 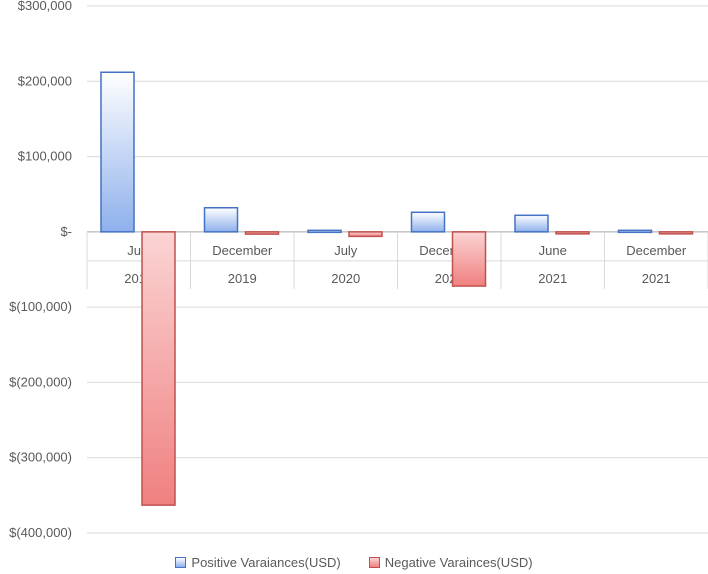 What do you see at coordinates (66, 231) in the screenshot?
I see `y-tick-label: $-` at bounding box center [66, 231].